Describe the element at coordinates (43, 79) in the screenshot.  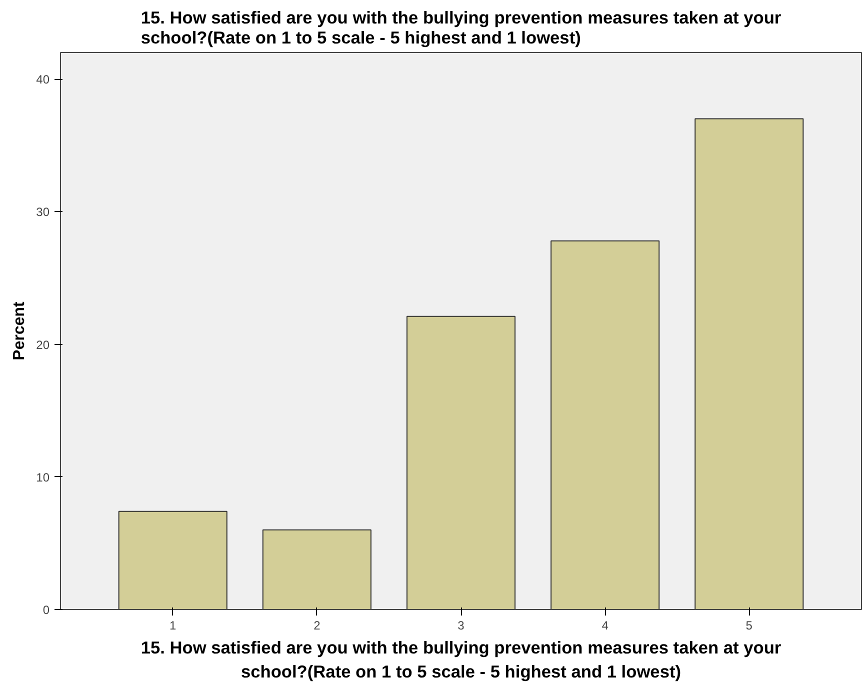
I see `y-tick-label: 40` at that location.